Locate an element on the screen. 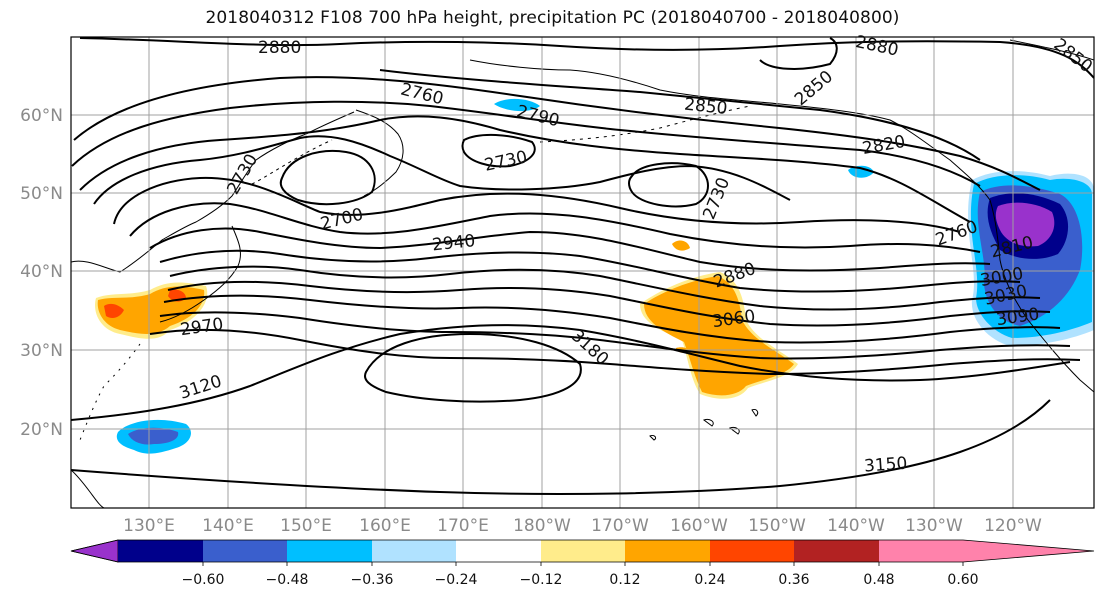 The width and height of the screenshot is (1105, 601). coast-canada is located at coordinates (1051, 50).